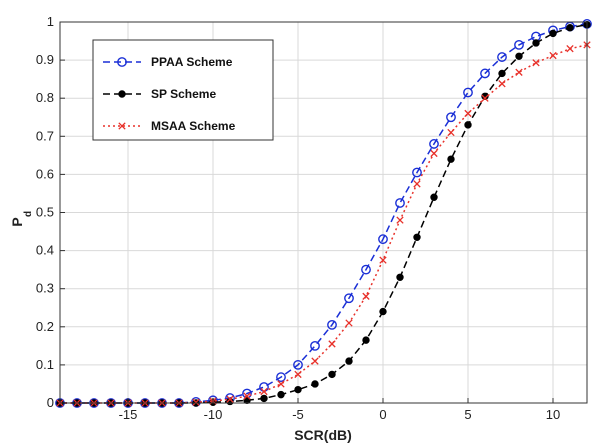 The height and width of the screenshot is (446, 595). Describe the element at coordinates (45, 250) in the screenshot. I see `y-tick-label: 0.4` at that location.